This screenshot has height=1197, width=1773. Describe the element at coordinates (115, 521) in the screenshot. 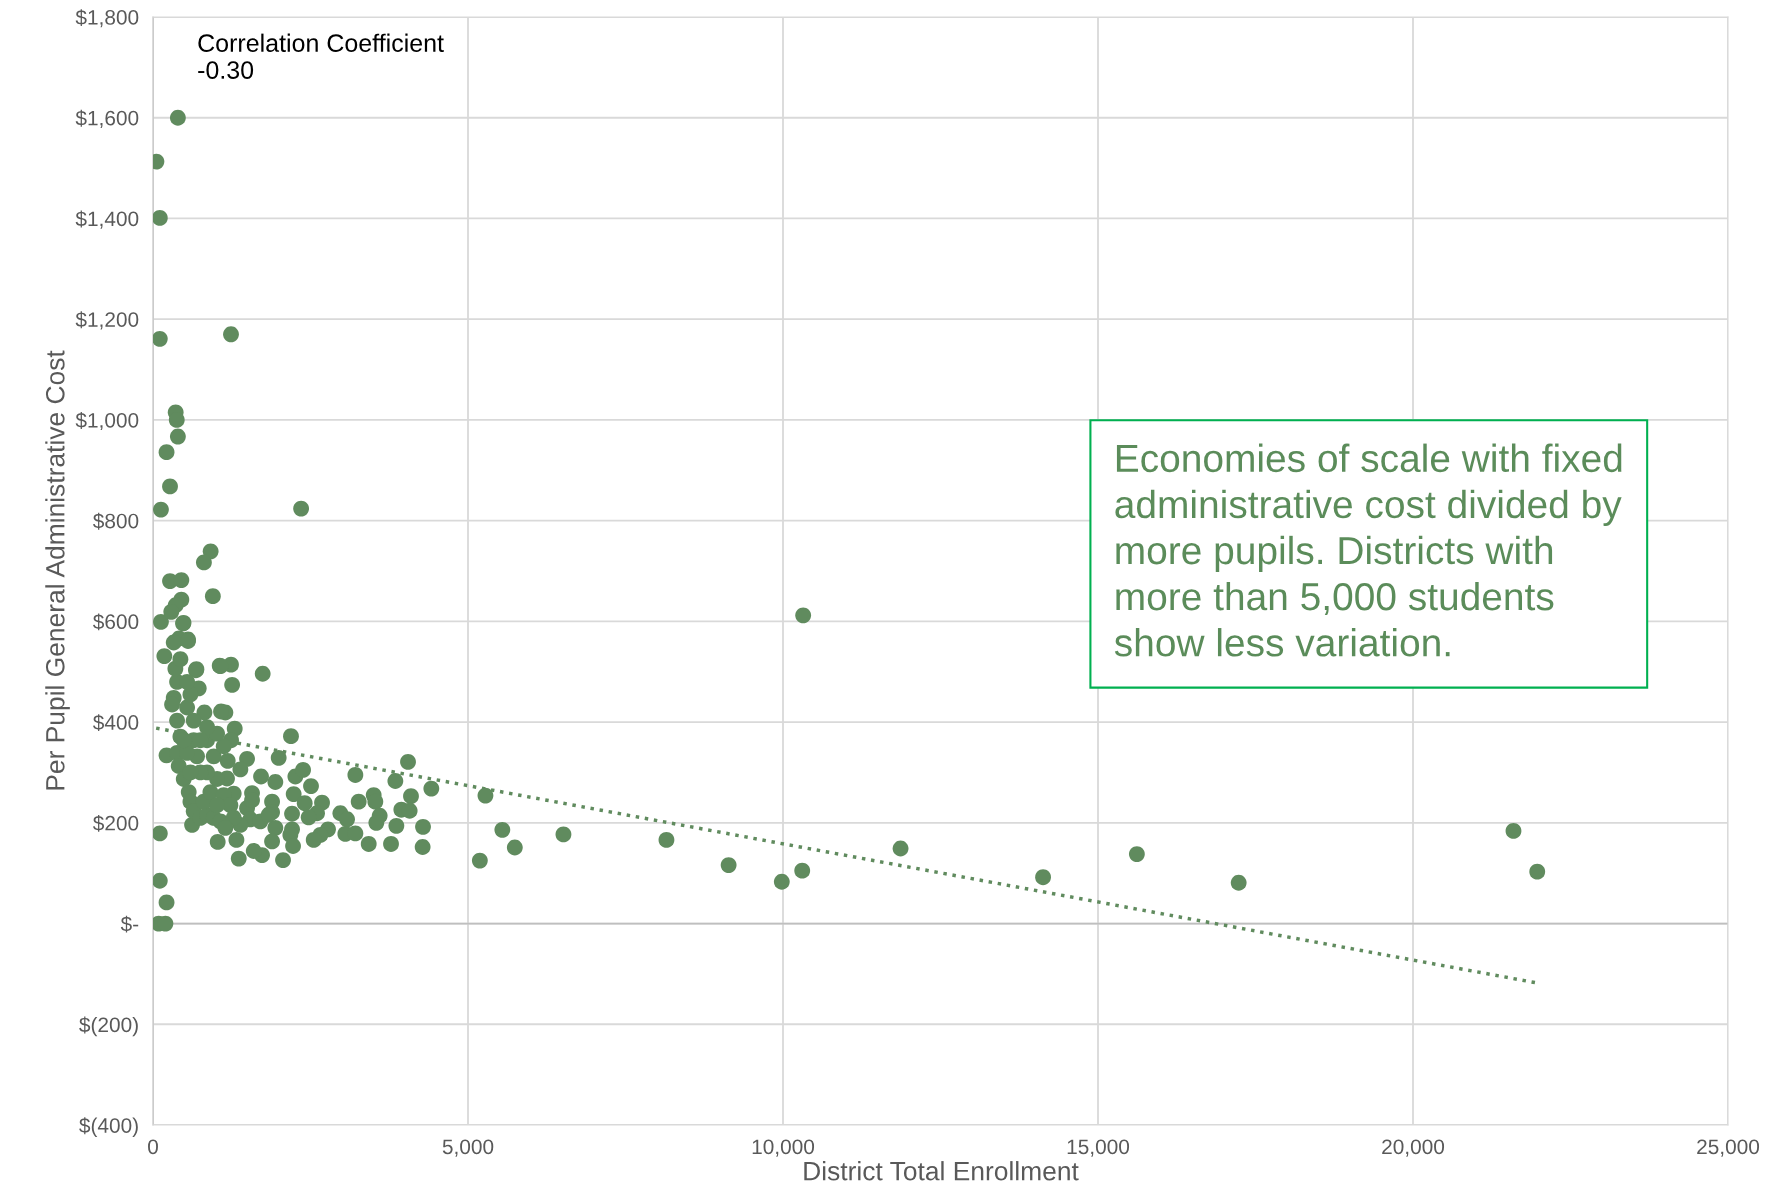

I see `y-tick-label: $800` at that location.